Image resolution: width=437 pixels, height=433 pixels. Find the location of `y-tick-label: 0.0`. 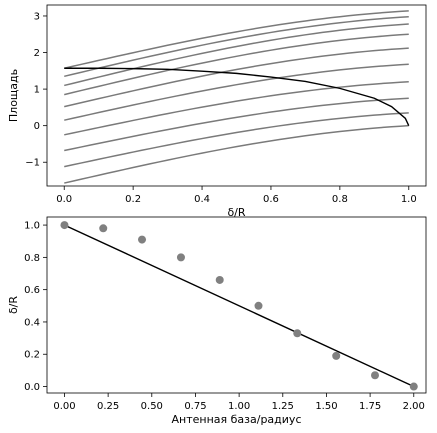

y-tick-label: 0.0 is located at coordinates (32, 387).